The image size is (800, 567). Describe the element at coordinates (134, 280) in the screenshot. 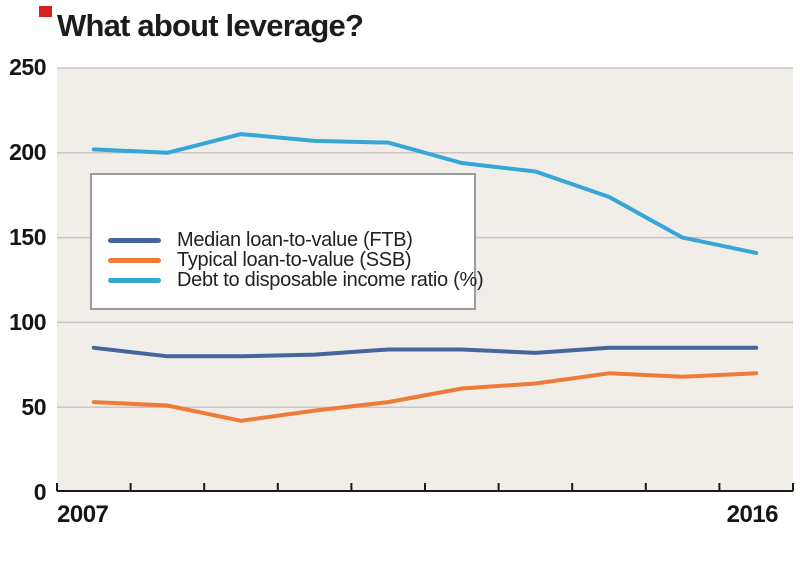

I see `legend-swatch-debt-income-ratio` at that location.